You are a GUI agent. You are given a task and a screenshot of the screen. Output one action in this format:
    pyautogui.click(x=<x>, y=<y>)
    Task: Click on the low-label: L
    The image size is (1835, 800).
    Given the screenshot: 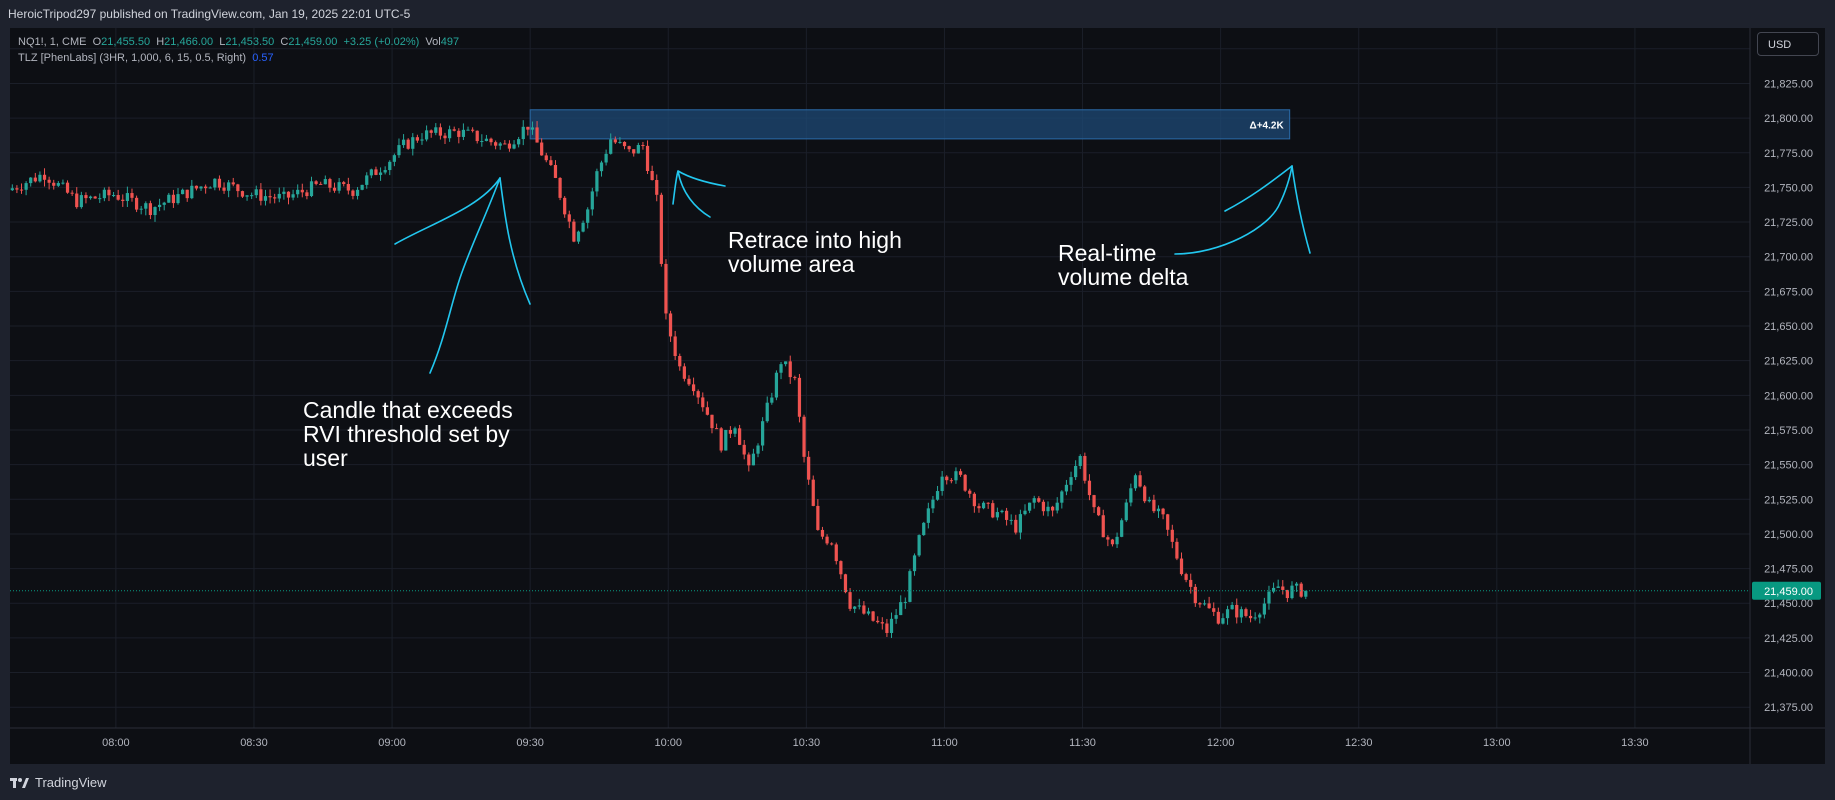 What is the action you would take?
    pyautogui.click(x=222, y=42)
    